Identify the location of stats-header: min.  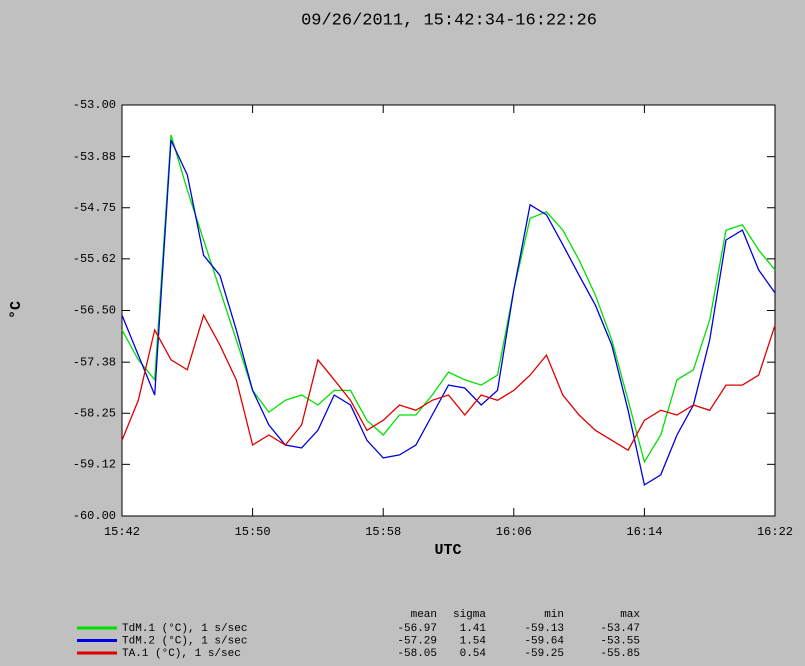
(554, 615).